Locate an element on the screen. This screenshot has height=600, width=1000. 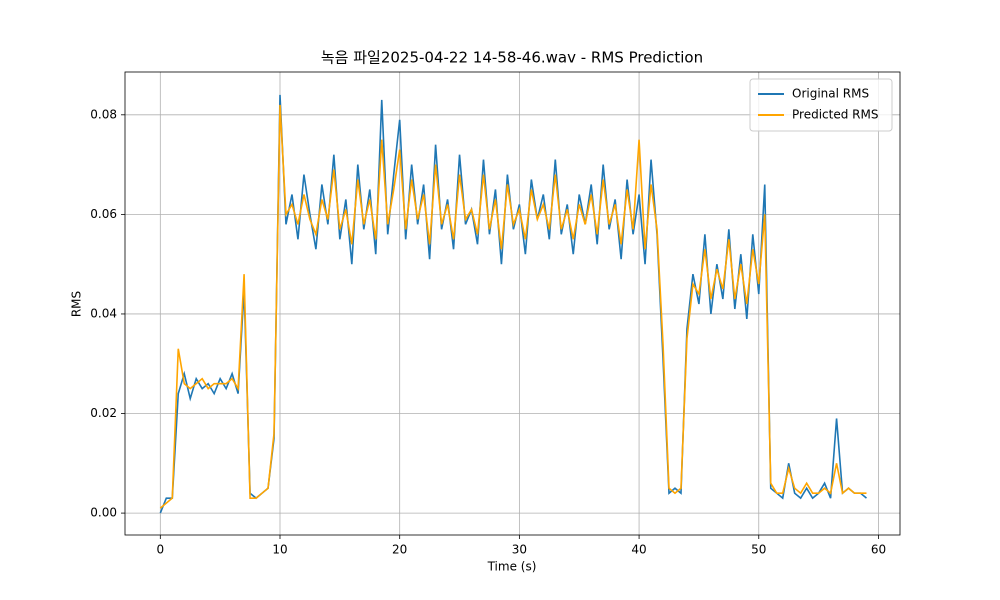
y-axis-label: RMS is located at coordinates (77, 304).